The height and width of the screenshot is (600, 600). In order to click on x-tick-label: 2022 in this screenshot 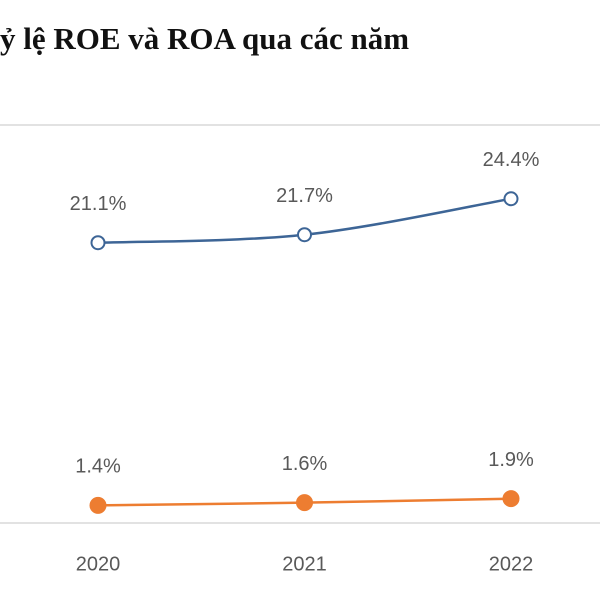, I will do `click(511, 564)`.